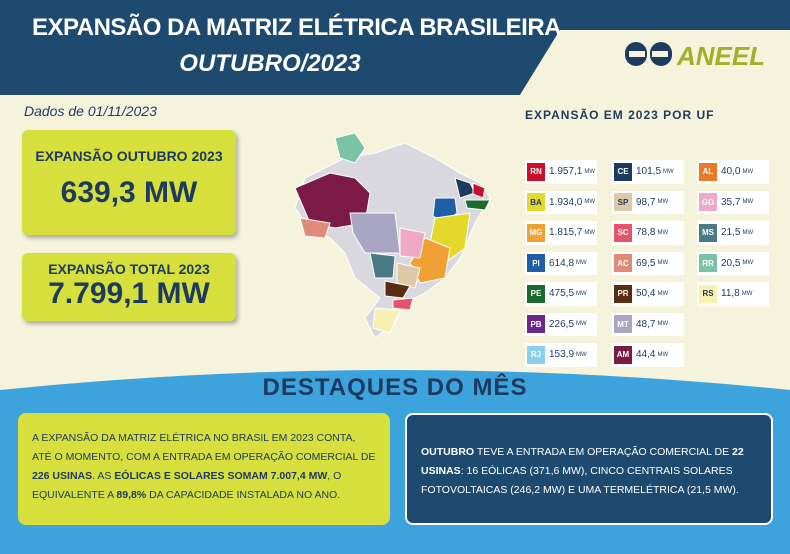 Image resolution: width=790 pixels, height=554 pixels. What do you see at coordinates (623, 202) in the screenshot?
I see `uf-badge: SP` at bounding box center [623, 202].